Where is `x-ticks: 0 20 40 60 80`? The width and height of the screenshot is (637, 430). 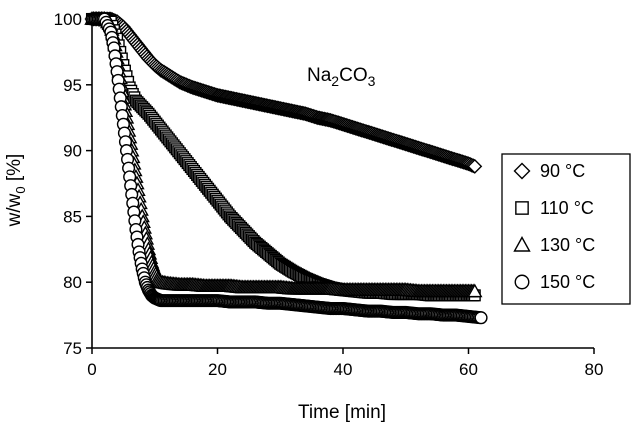
x-ticks: 0 20 40 60 80 is located at coordinates (345, 363).